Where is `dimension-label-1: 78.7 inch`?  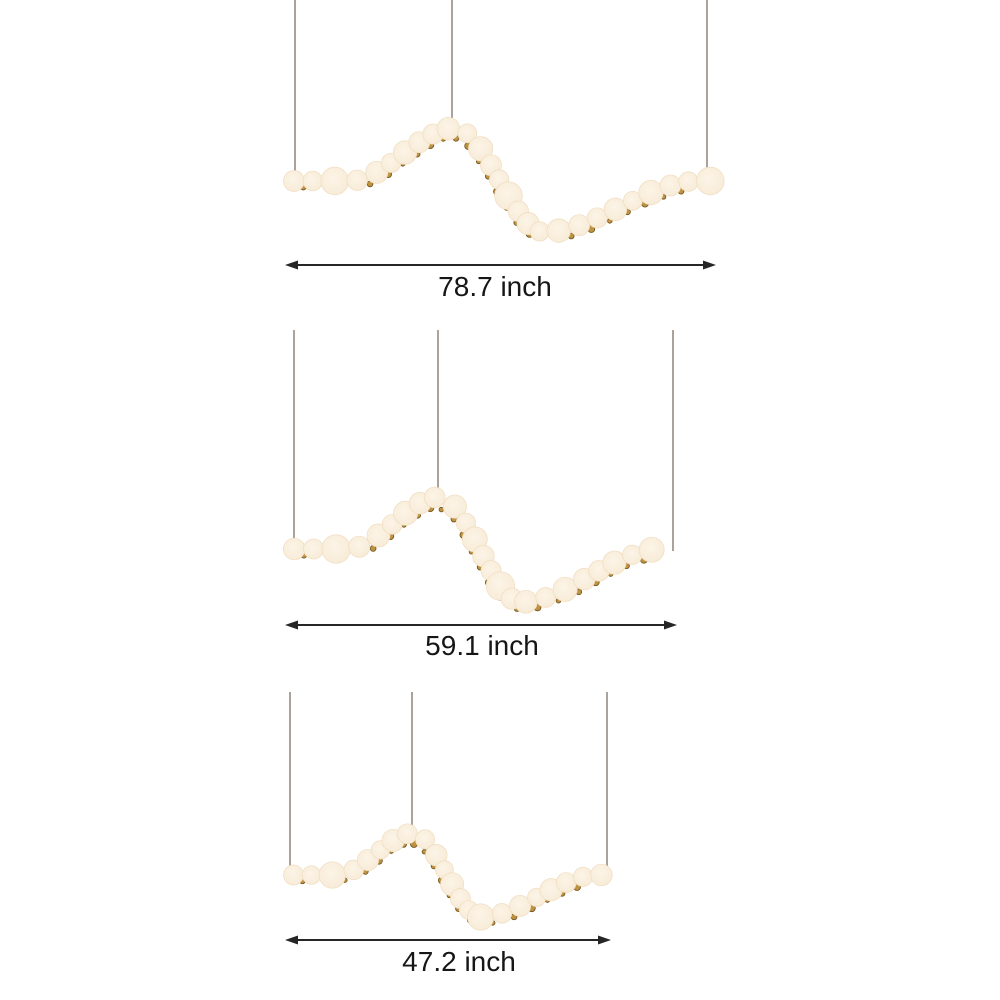 dimension-label-1: 78.7 inch is located at coordinates (495, 286).